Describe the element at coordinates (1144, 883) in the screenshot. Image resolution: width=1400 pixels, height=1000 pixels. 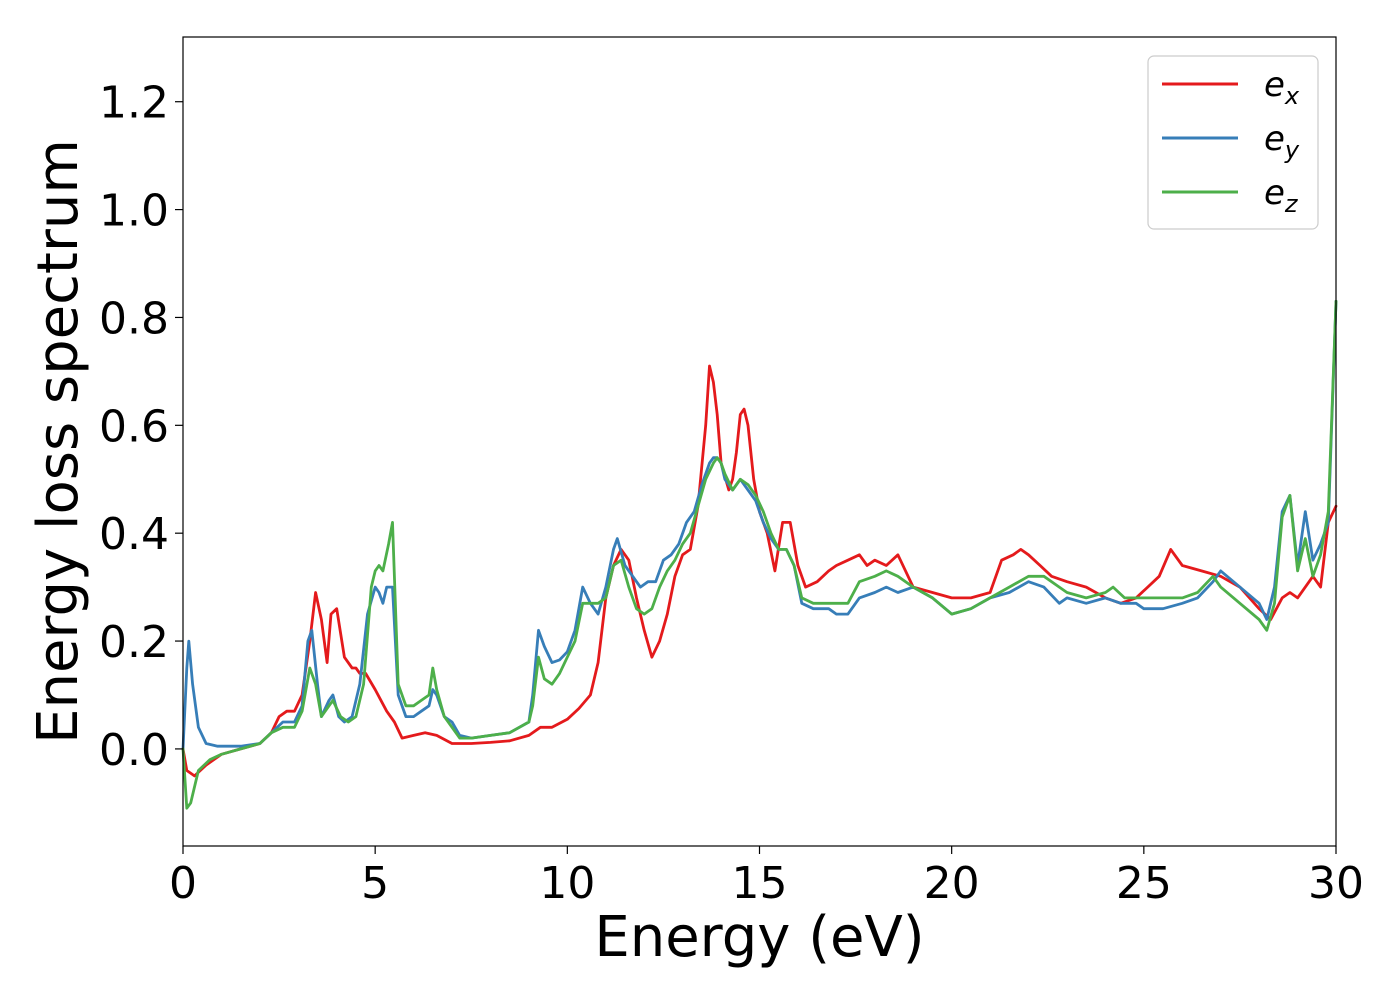
I see `x-tick-label: 25` at that location.